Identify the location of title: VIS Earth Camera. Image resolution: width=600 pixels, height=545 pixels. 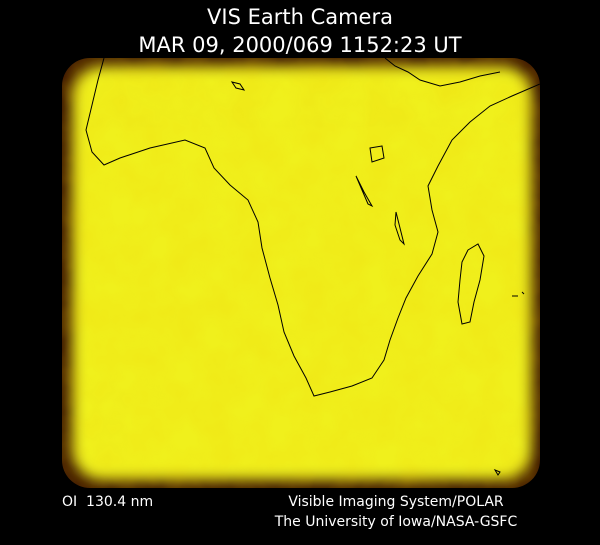
(300, 17).